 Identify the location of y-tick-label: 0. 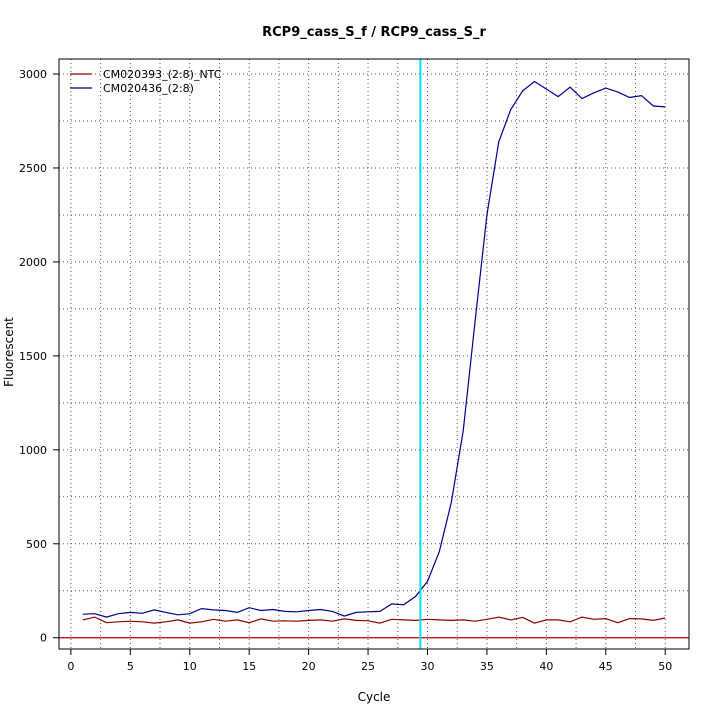
(43, 638).